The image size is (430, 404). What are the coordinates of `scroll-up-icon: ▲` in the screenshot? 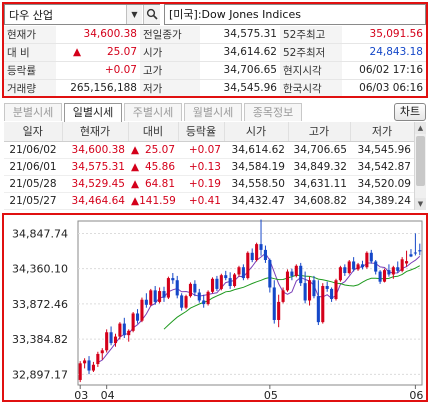 It's located at (420, 128).